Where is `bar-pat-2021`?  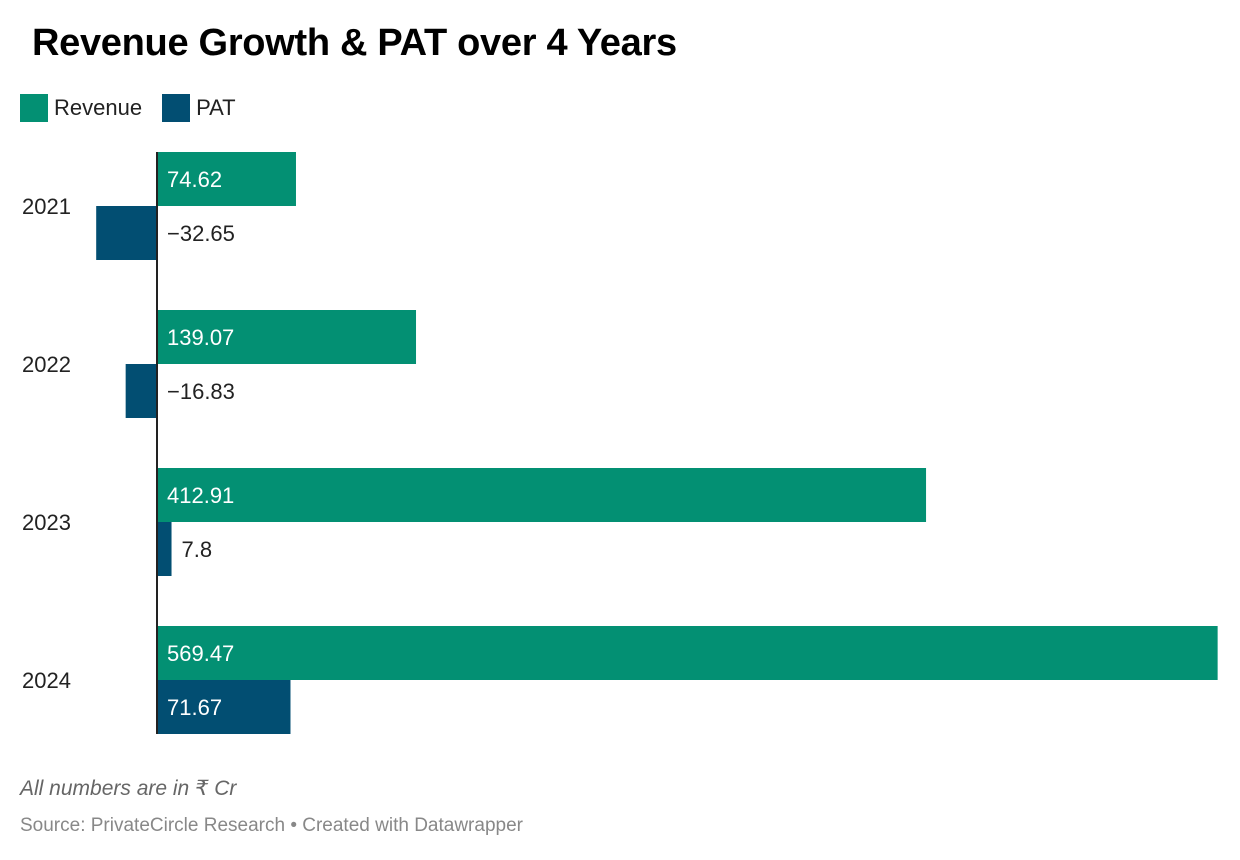
bar-pat-2021 is located at coordinates (126, 233).